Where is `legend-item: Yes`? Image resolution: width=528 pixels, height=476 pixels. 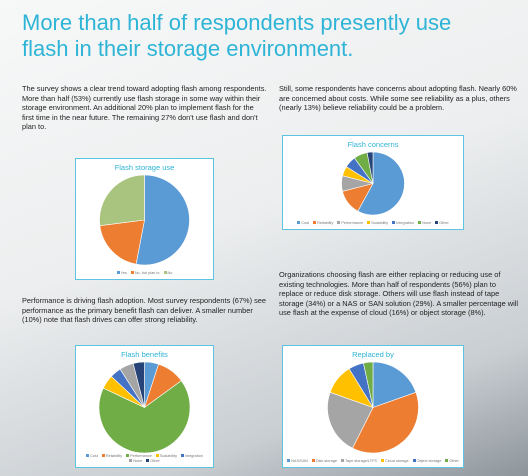
legend-item: Yes is located at coordinates (121, 273).